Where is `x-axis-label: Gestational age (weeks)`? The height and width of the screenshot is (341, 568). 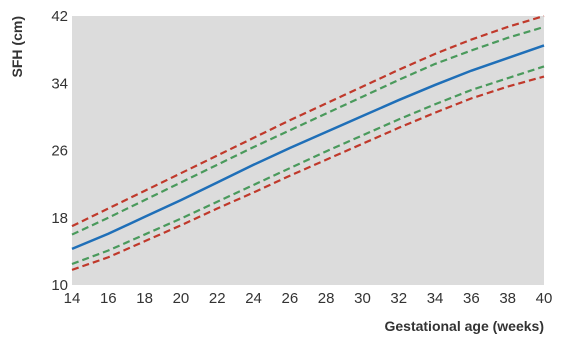
x-axis-label: Gestational age (weeks) is located at coordinates (464, 326).